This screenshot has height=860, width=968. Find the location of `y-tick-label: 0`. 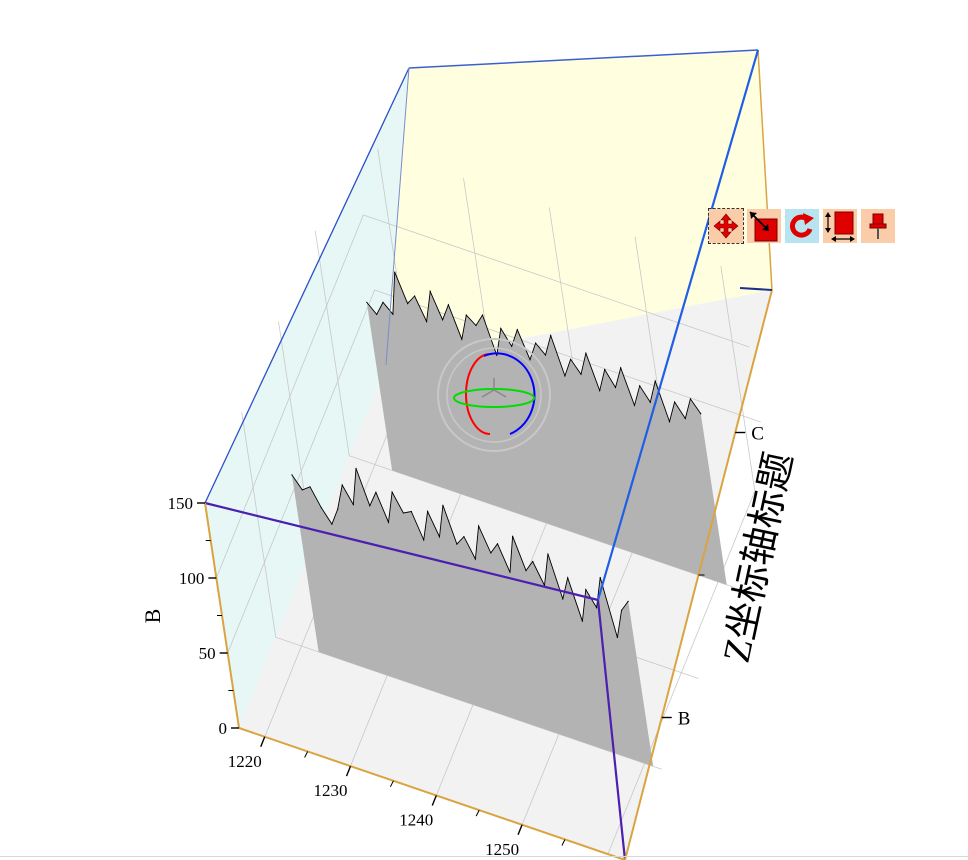

y-tick-label: 0 is located at coordinates (223, 728).